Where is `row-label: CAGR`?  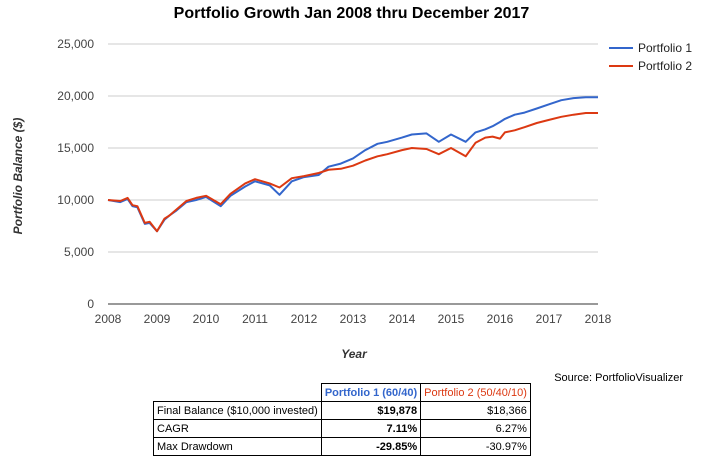 row-label: CAGR is located at coordinates (237, 428).